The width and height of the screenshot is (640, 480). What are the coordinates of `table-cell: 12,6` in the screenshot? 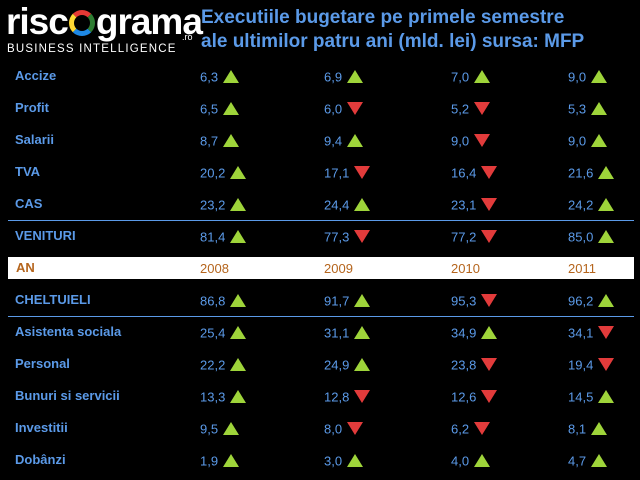 It's located at (474, 398).